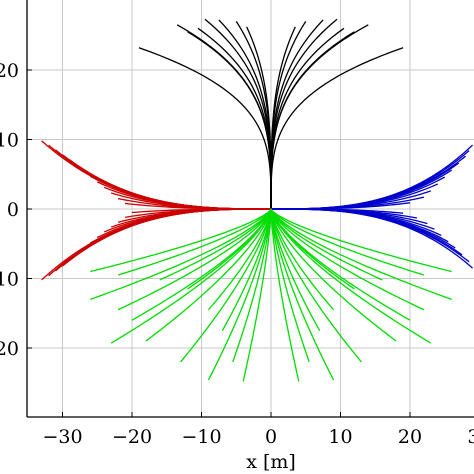  What do you see at coordinates (201, 437) in the screenshot?
I see `x-tick-label: −10` at bounding box center [201, 437].